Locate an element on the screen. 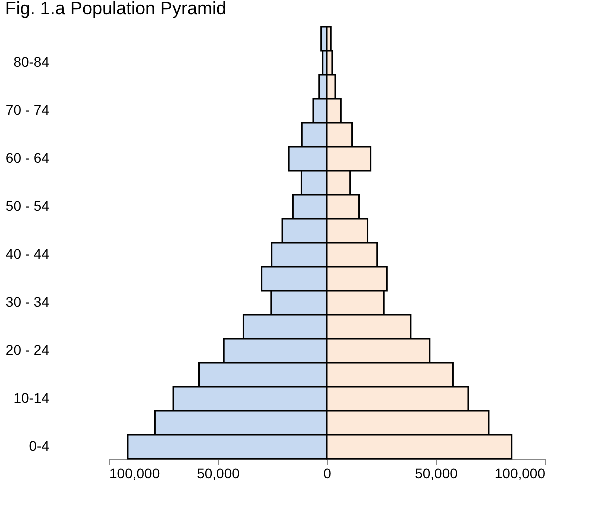  y-tick-label: 60 - 64 is located at coordinates (28, 158).